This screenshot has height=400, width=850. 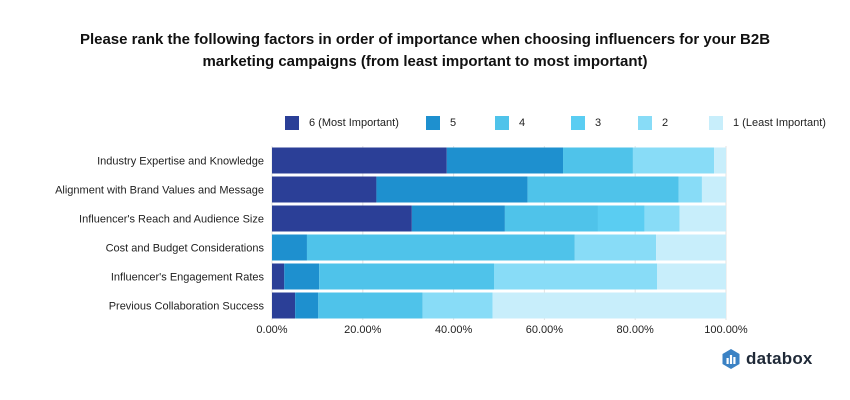 I want to click on legend-item: 1 (Least Important), so click(x=767, y=123).